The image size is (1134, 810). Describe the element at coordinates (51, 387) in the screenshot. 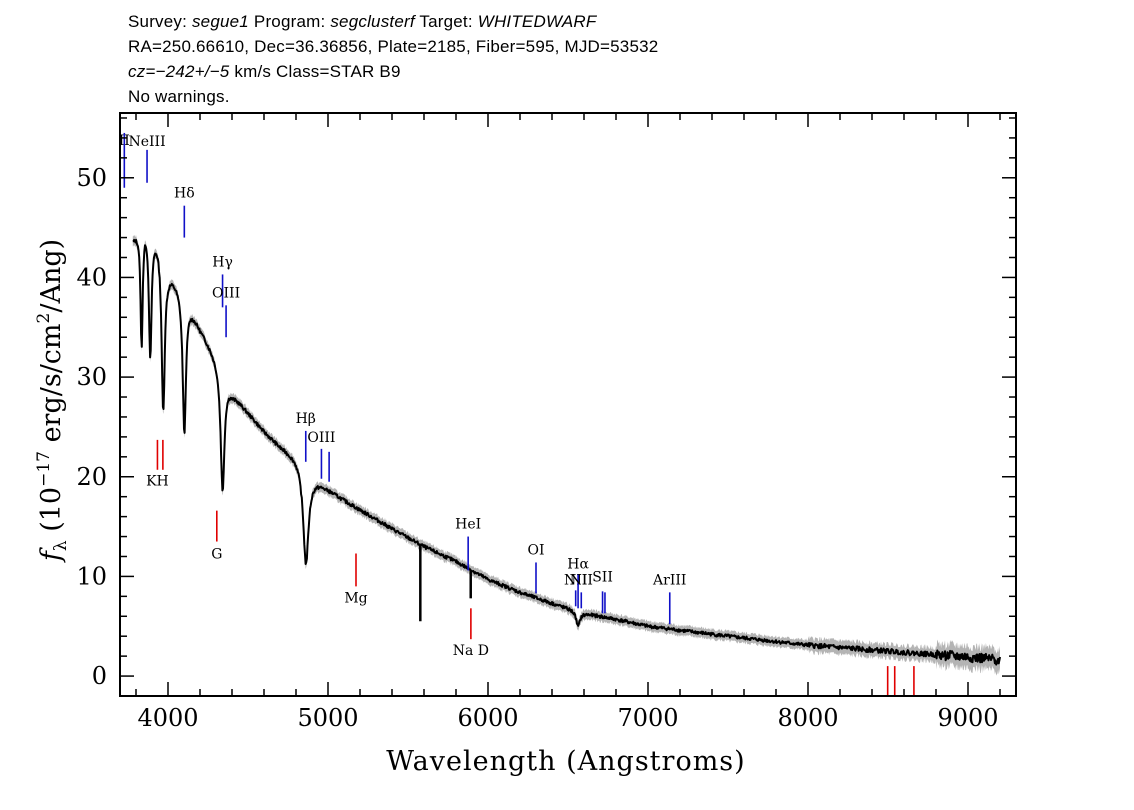

I see `y-label-mid: erg/s/cm` at that location.